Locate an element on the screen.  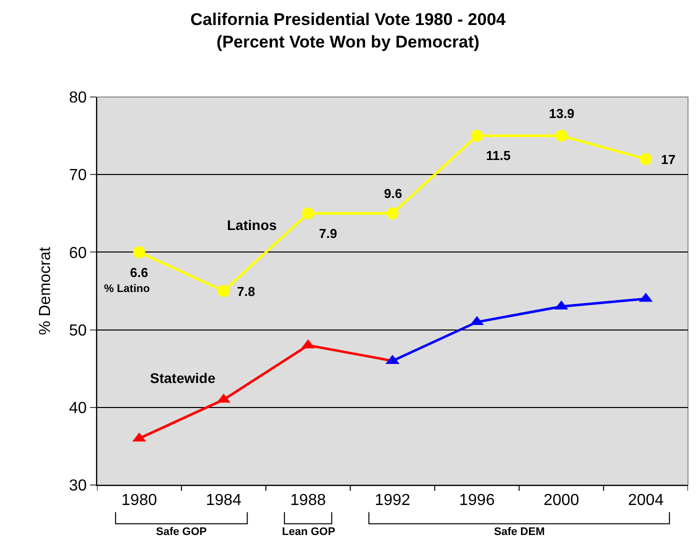
x-tick-label: 1988 is located at coordinates (308, 501).